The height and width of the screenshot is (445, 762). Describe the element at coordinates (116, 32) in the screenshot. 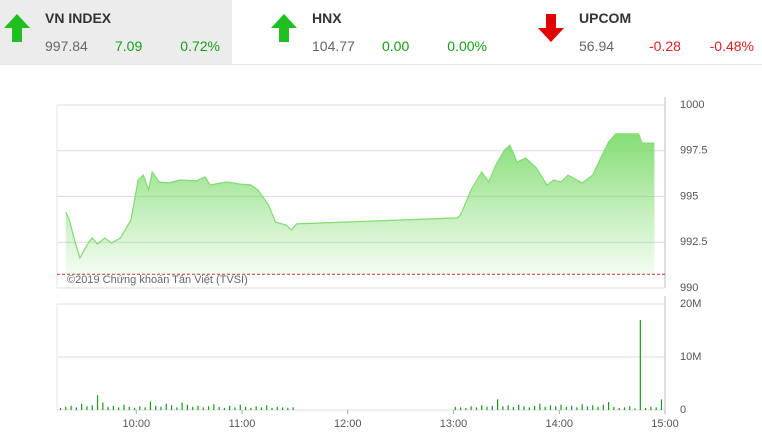

I see `index-tab: VN INDEX 997.84 7.09 0.72%` at that location.